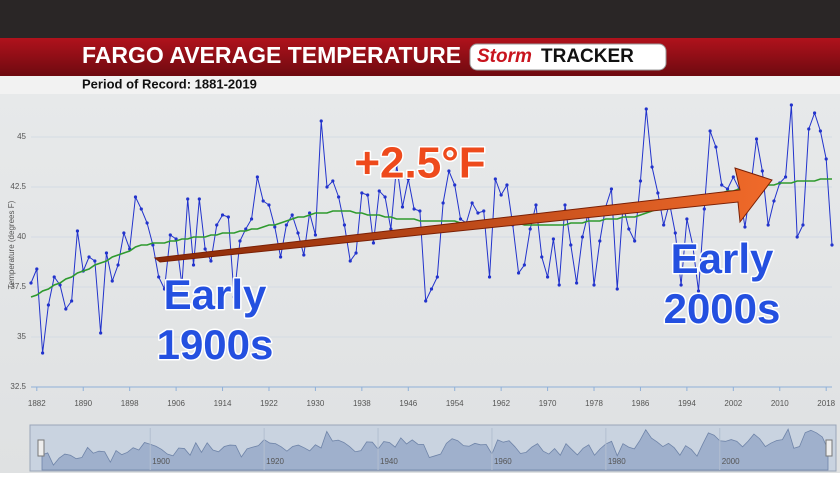 This screenshot has width=840, height=478. What do you see at coordinates (463, 215) in the screenshot?
I see `trend-arrow` at bounding box center [463, 215].